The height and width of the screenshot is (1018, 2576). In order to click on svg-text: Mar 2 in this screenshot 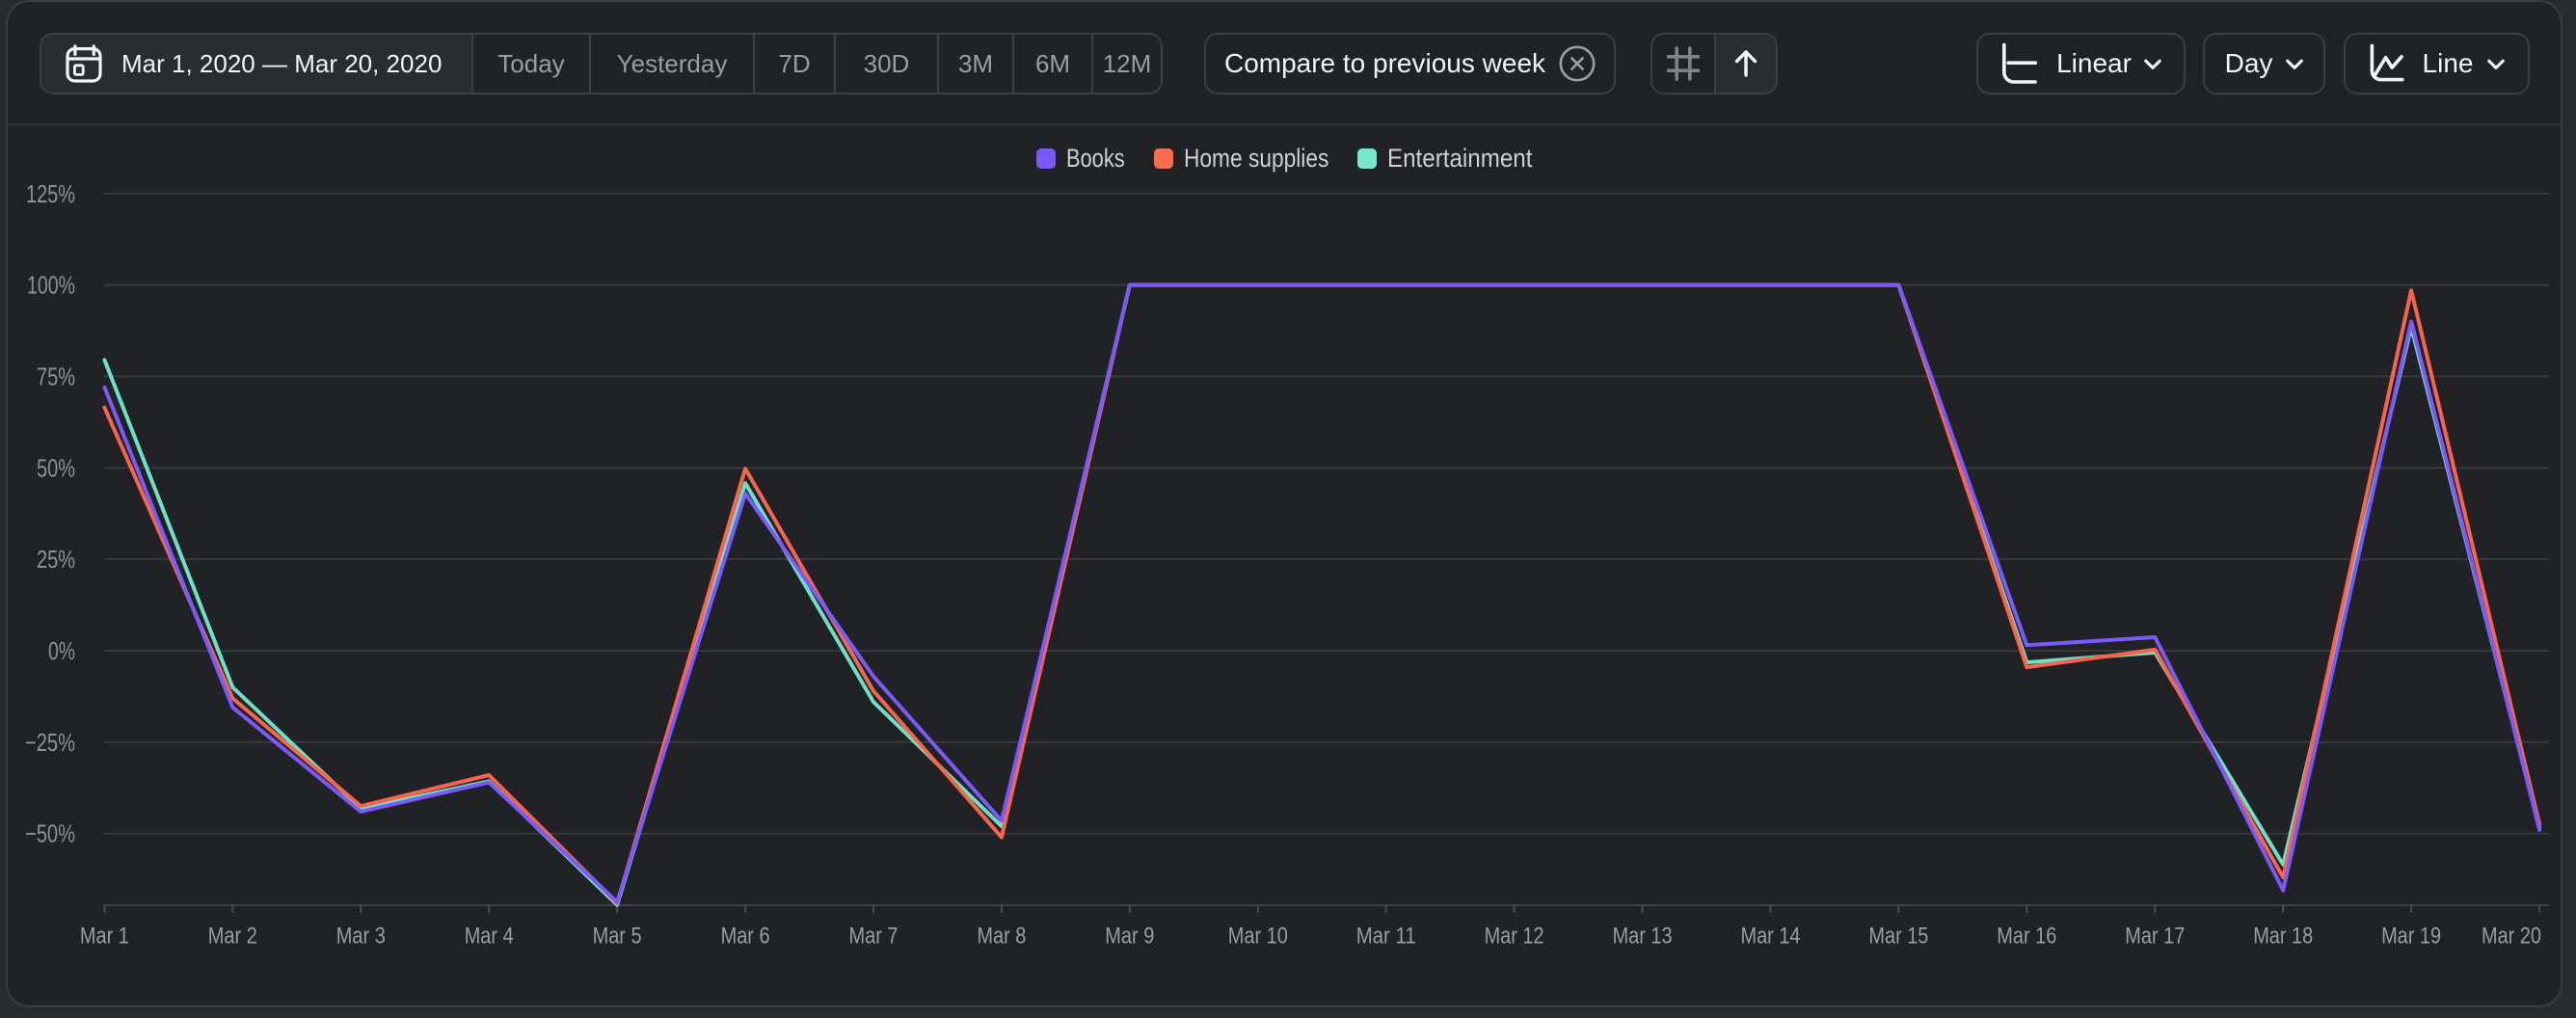, I will do `click(233, 937)`.